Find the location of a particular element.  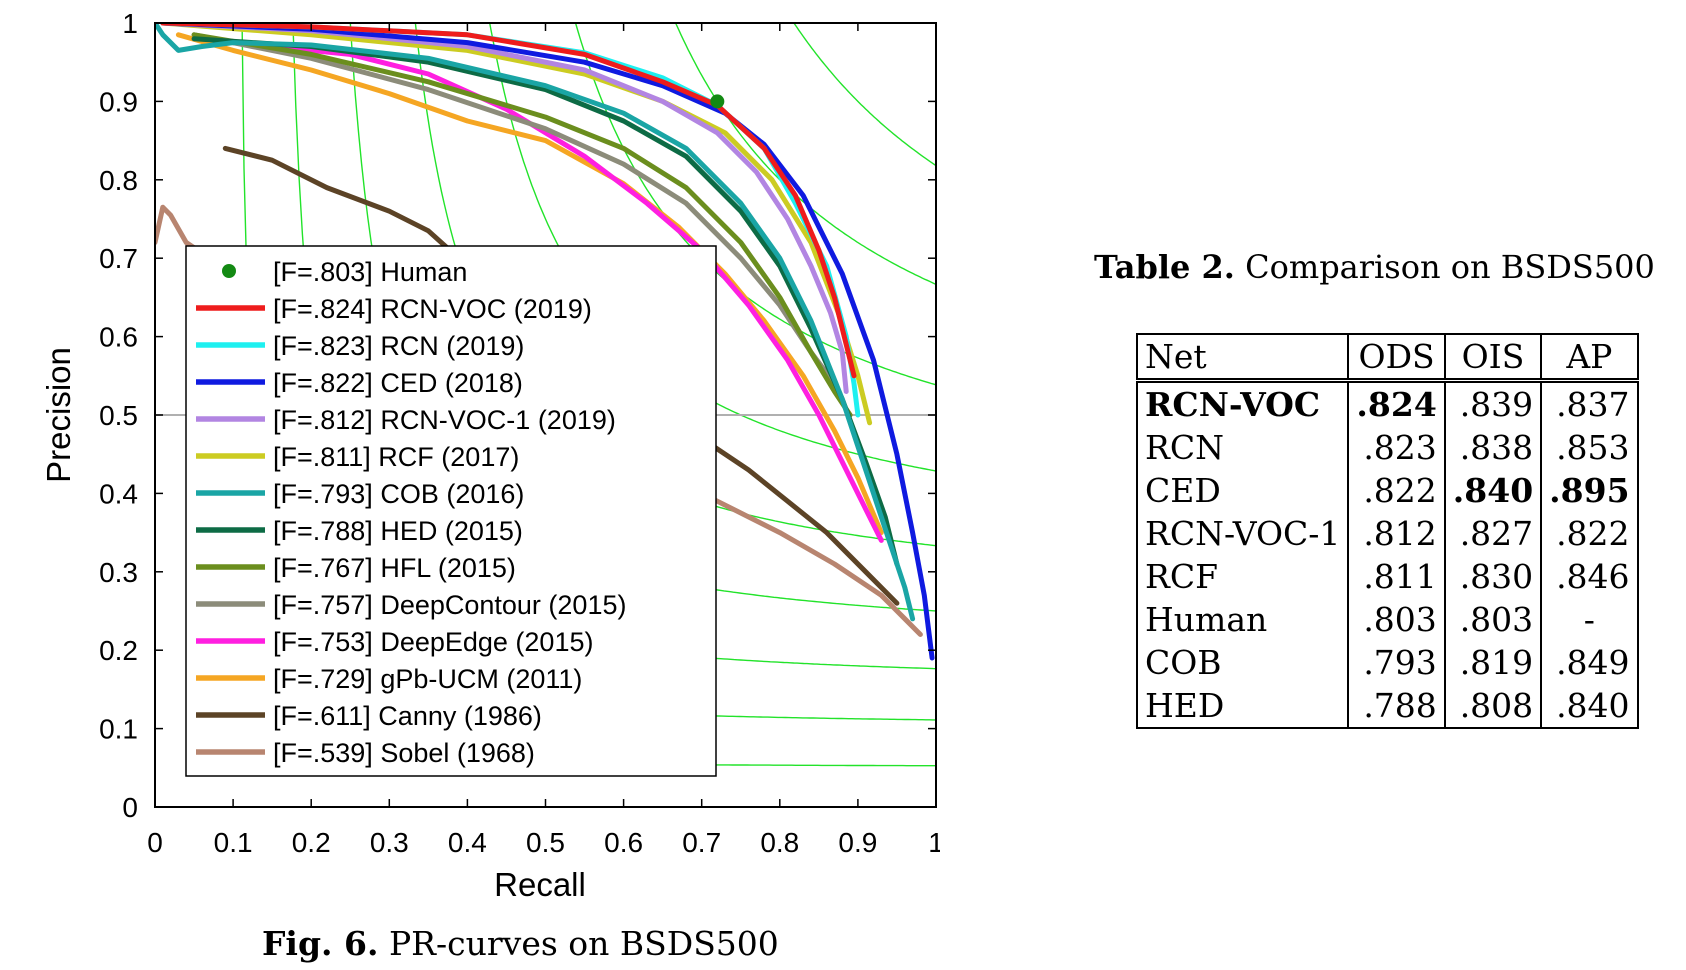

figure-caption-text: PR-curves on BSDS500 is located at coordinates (583, 943).